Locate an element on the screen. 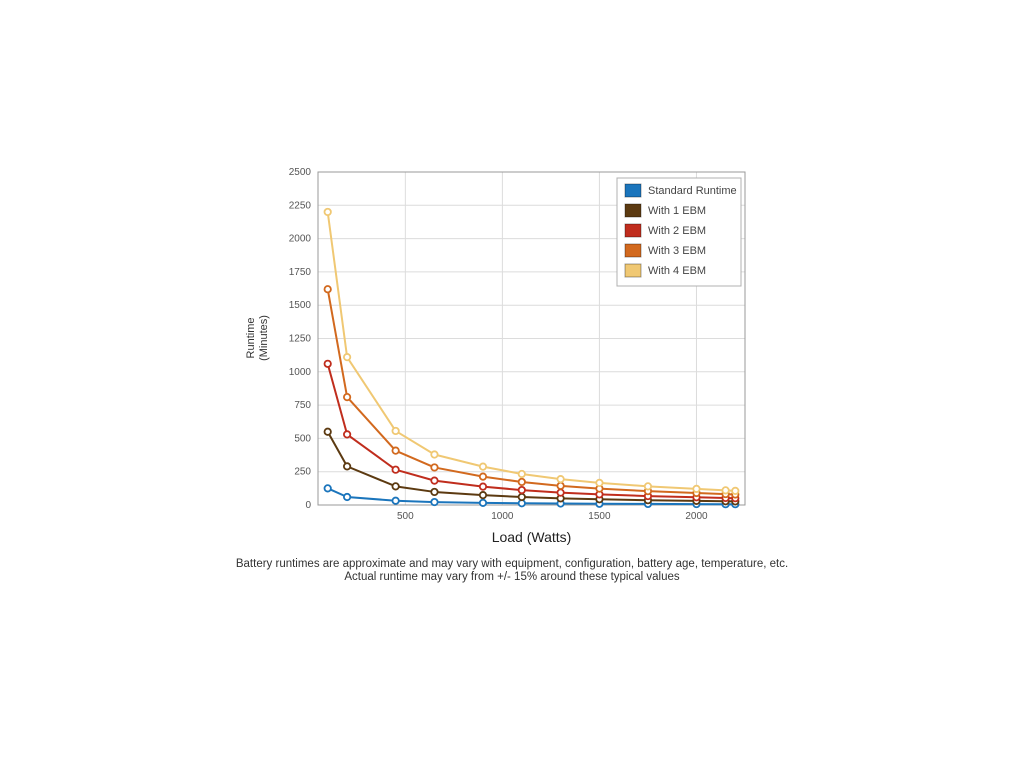  y-tick-label: 750 is located at coordinates (302, 405).